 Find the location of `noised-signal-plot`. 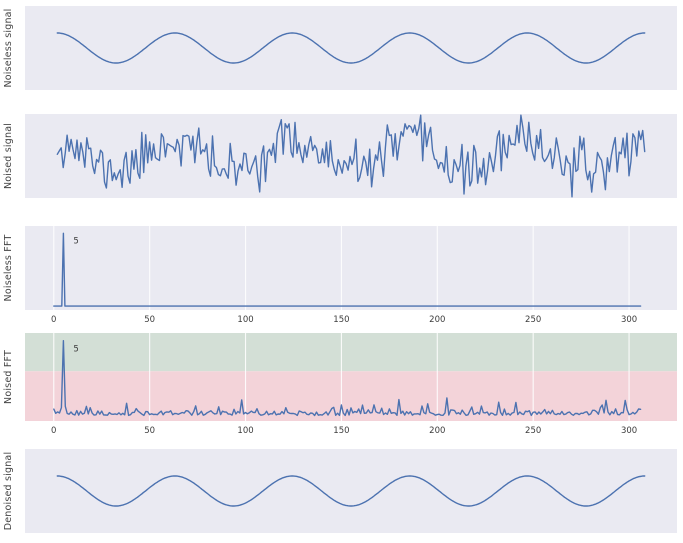

noised-signal-plot is located at coordinates (351, 156).